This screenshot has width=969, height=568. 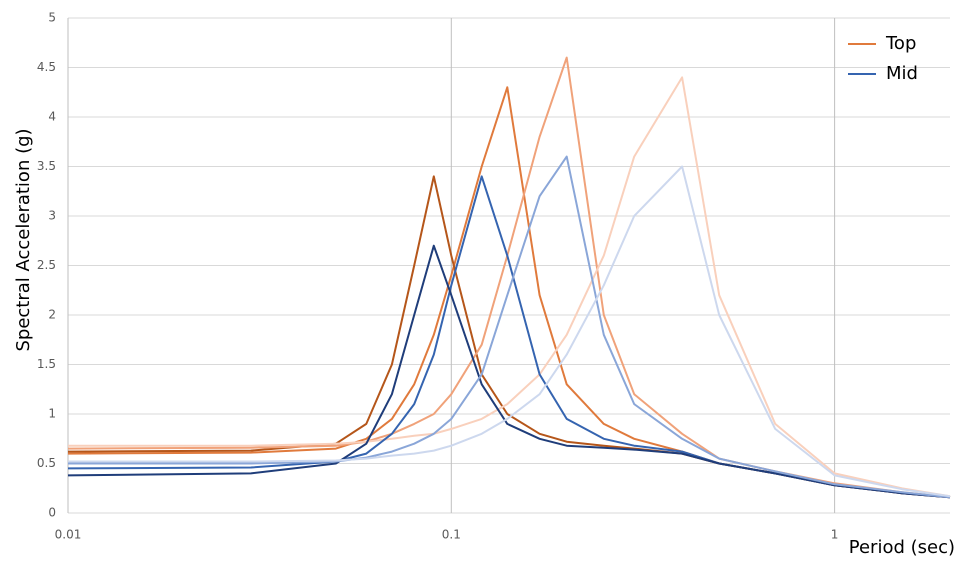 I want to click on y-tick-label: 5, so click(x=52, y=18).